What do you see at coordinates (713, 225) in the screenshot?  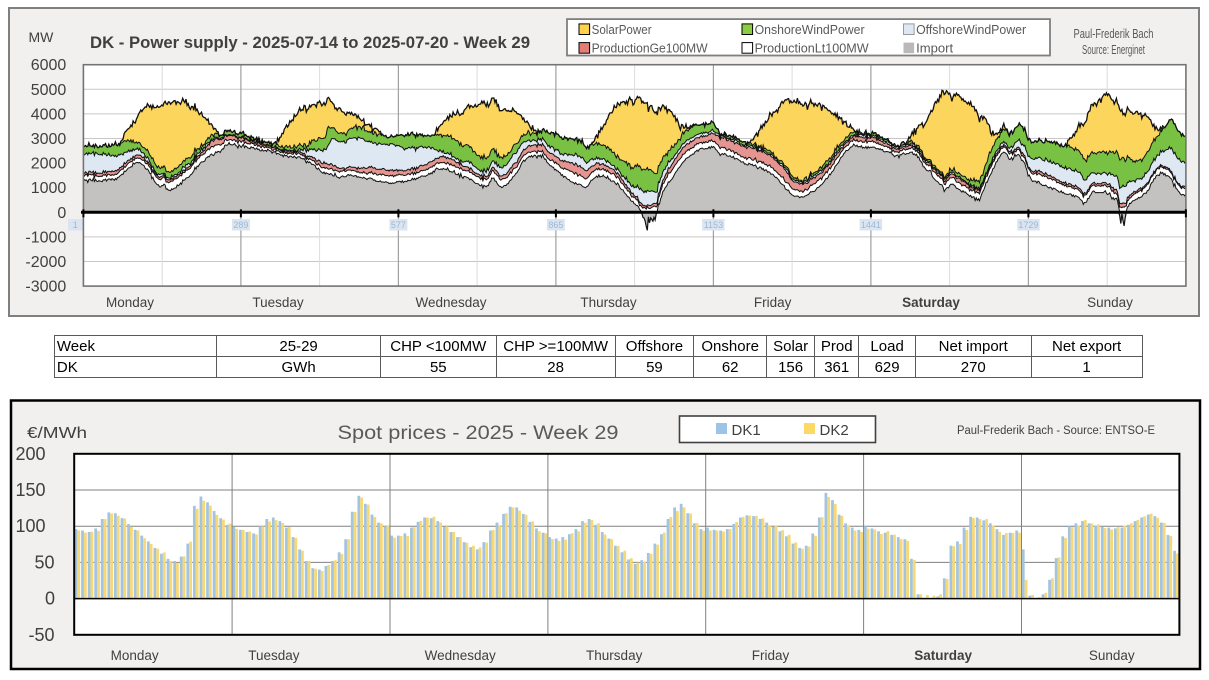 I see `svg-text: 1153` at bounding box center [713, 225].